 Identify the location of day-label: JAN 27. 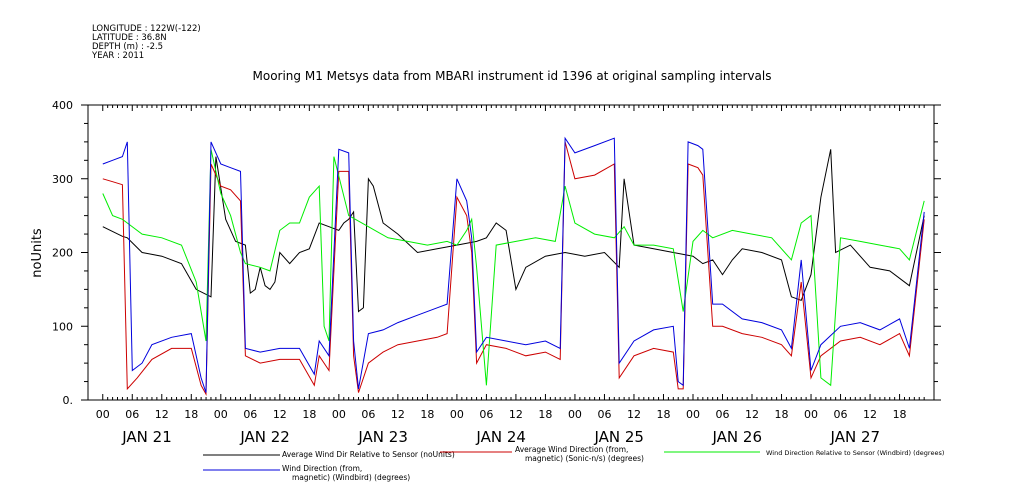
(855, 437).